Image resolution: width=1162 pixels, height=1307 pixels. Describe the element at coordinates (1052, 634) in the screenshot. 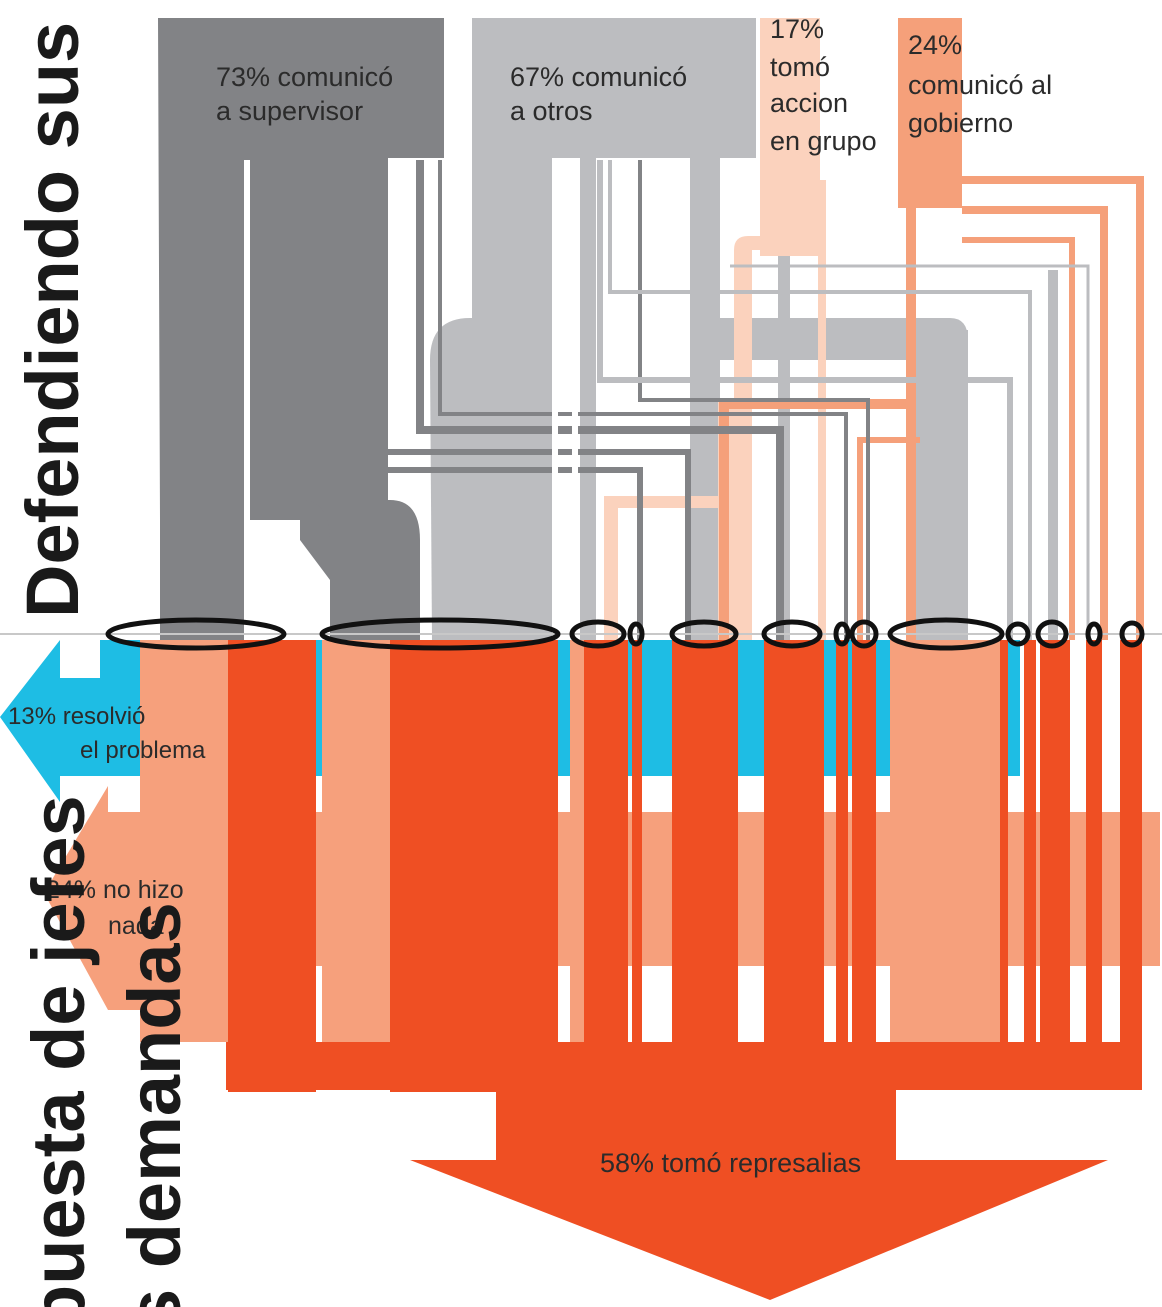

I see `cylinder-top-h` at that location.